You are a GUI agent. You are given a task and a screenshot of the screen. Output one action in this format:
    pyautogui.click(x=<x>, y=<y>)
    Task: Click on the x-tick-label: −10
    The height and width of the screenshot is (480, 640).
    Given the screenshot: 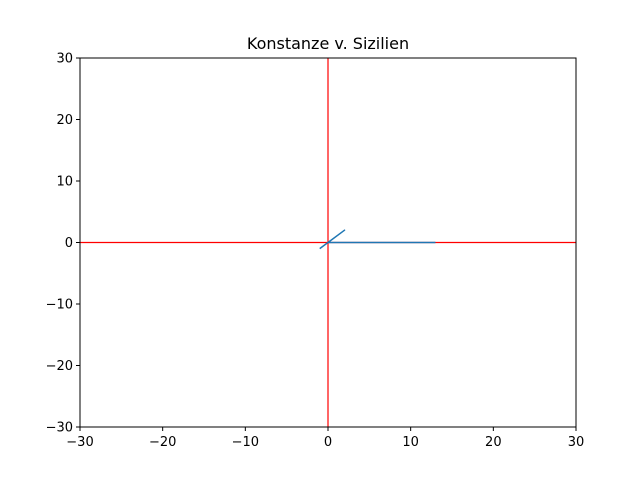 What is the action you would take?
    pyautogui.click(x=245, y=442)
    